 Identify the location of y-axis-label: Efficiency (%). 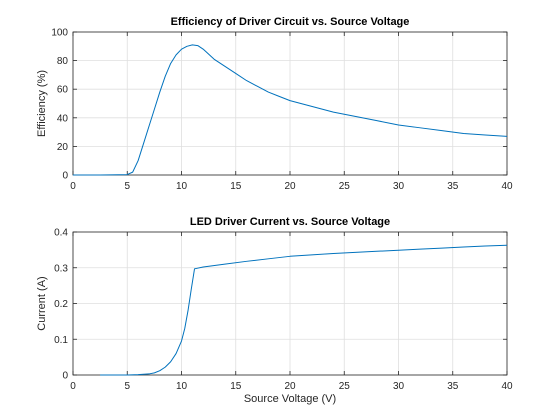
(42, 103).